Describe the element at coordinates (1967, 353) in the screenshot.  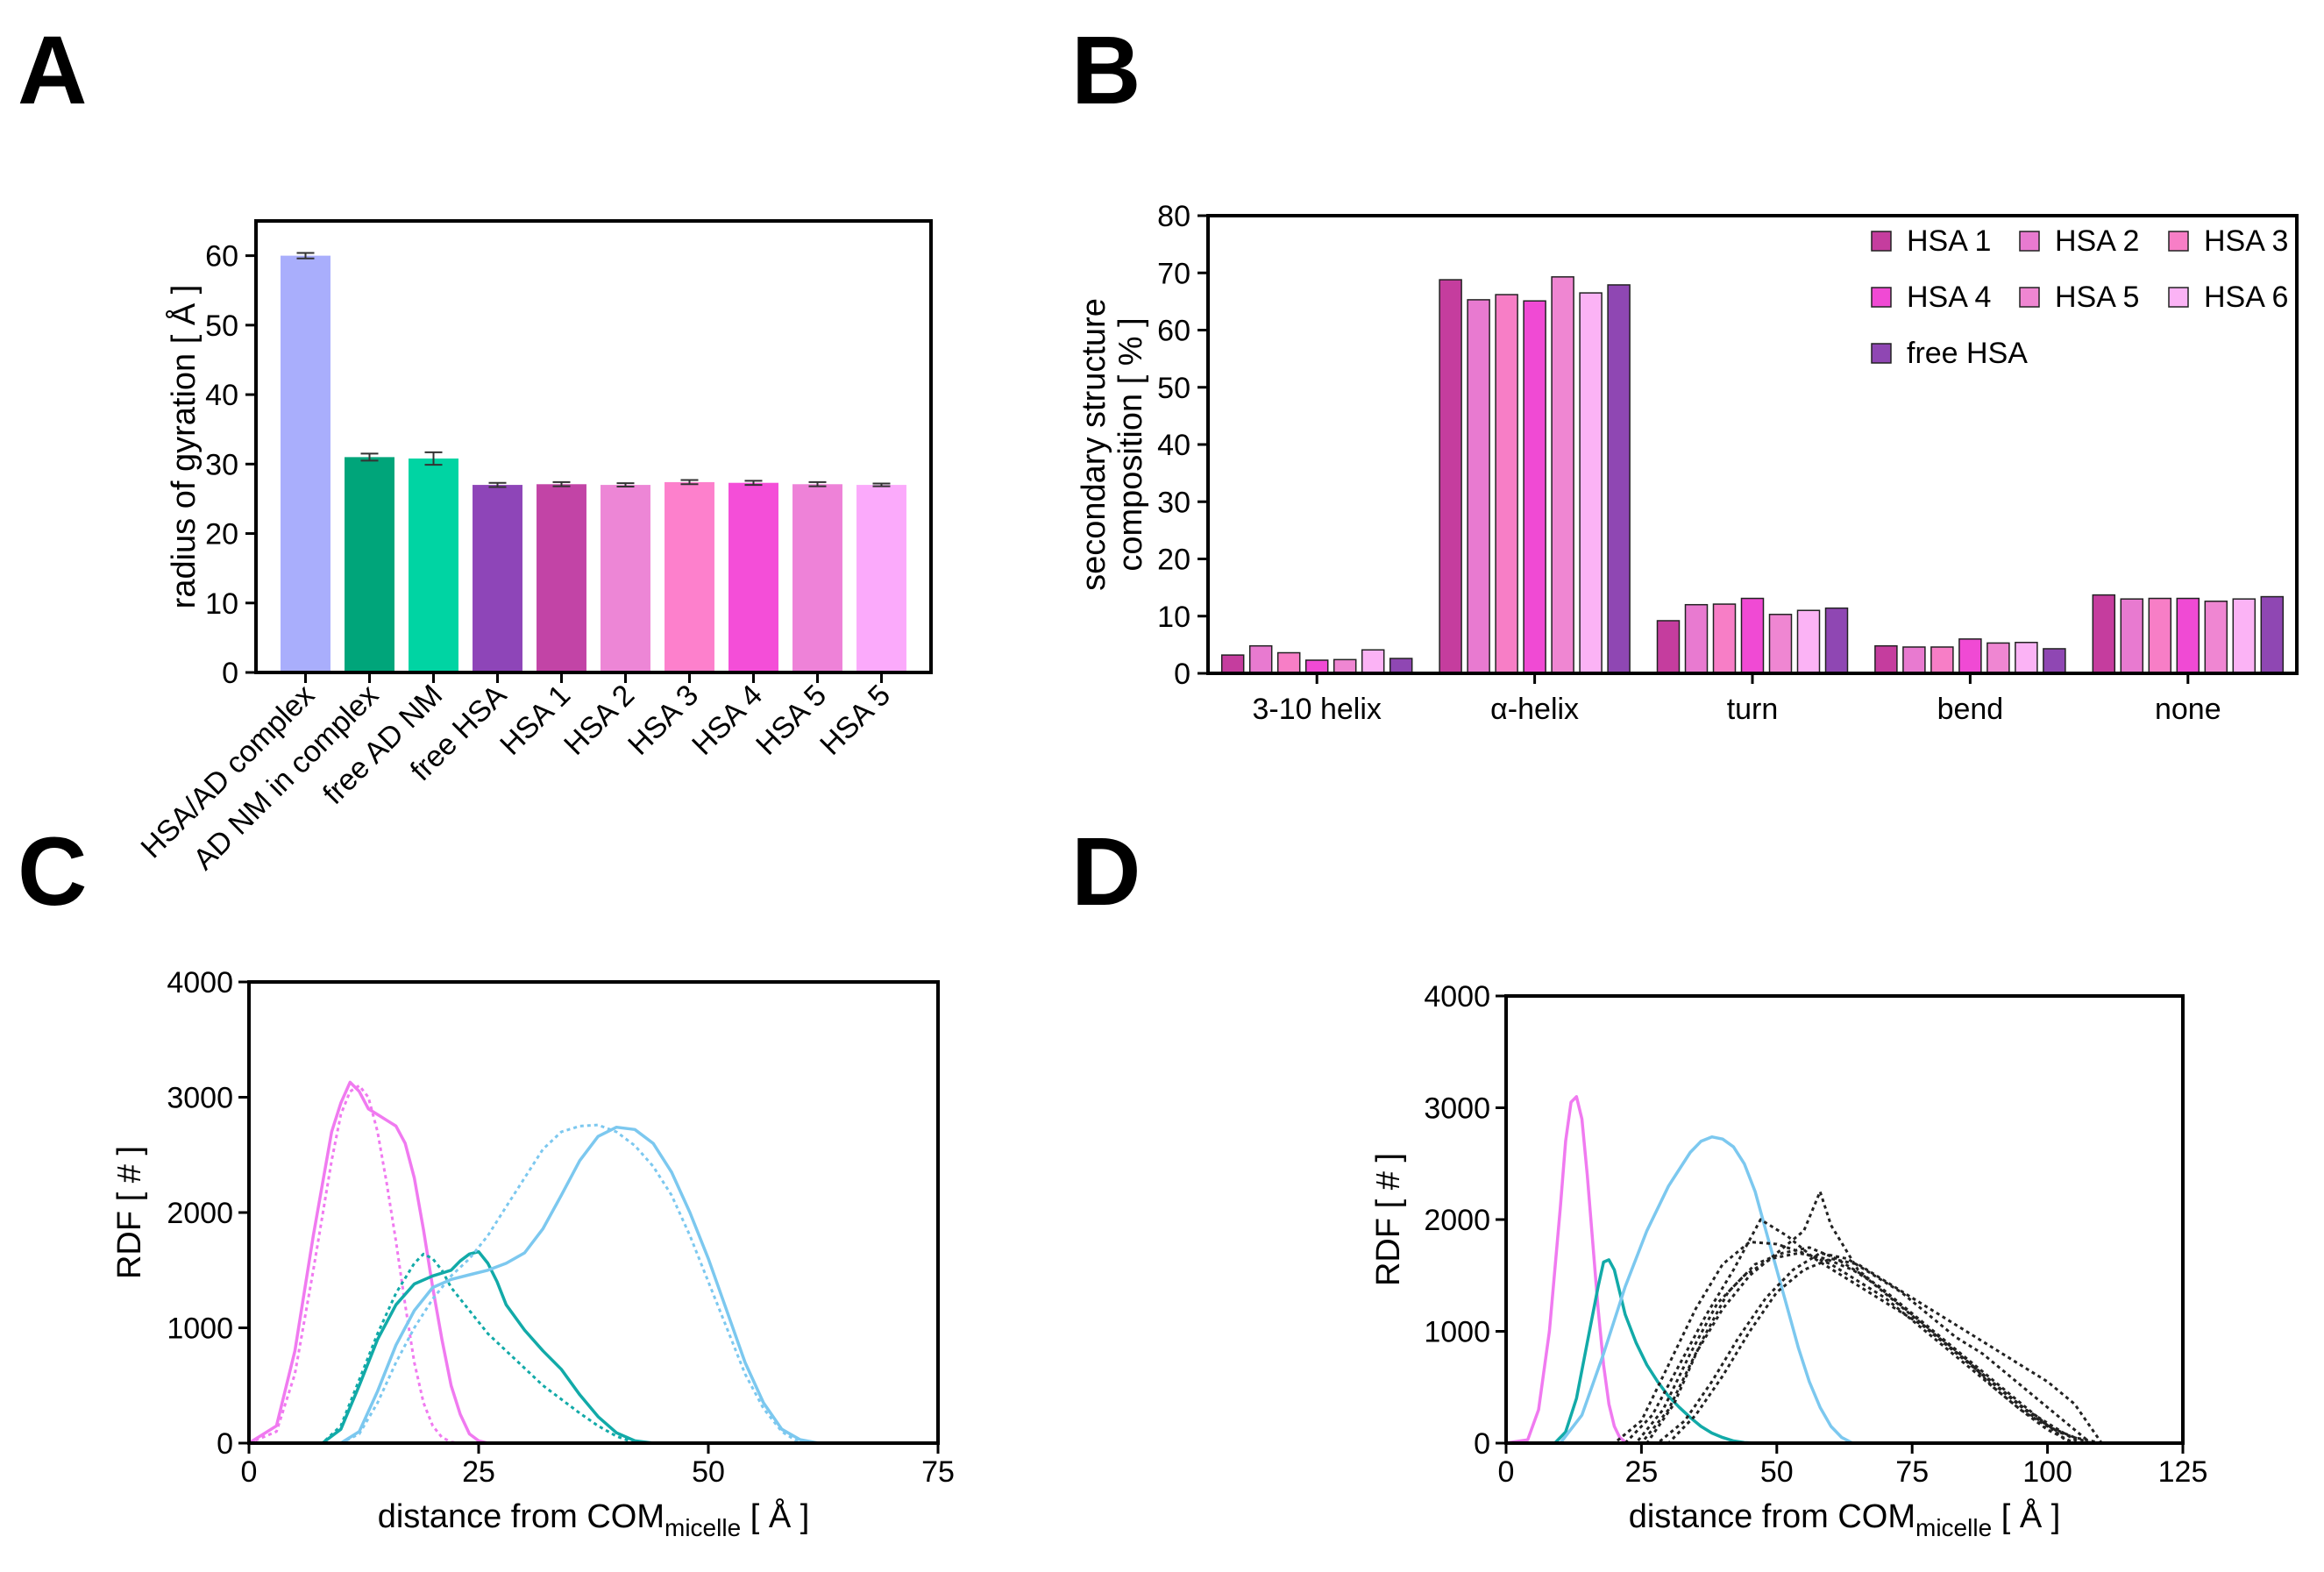
I see `legend-label: free HSA` at that location.